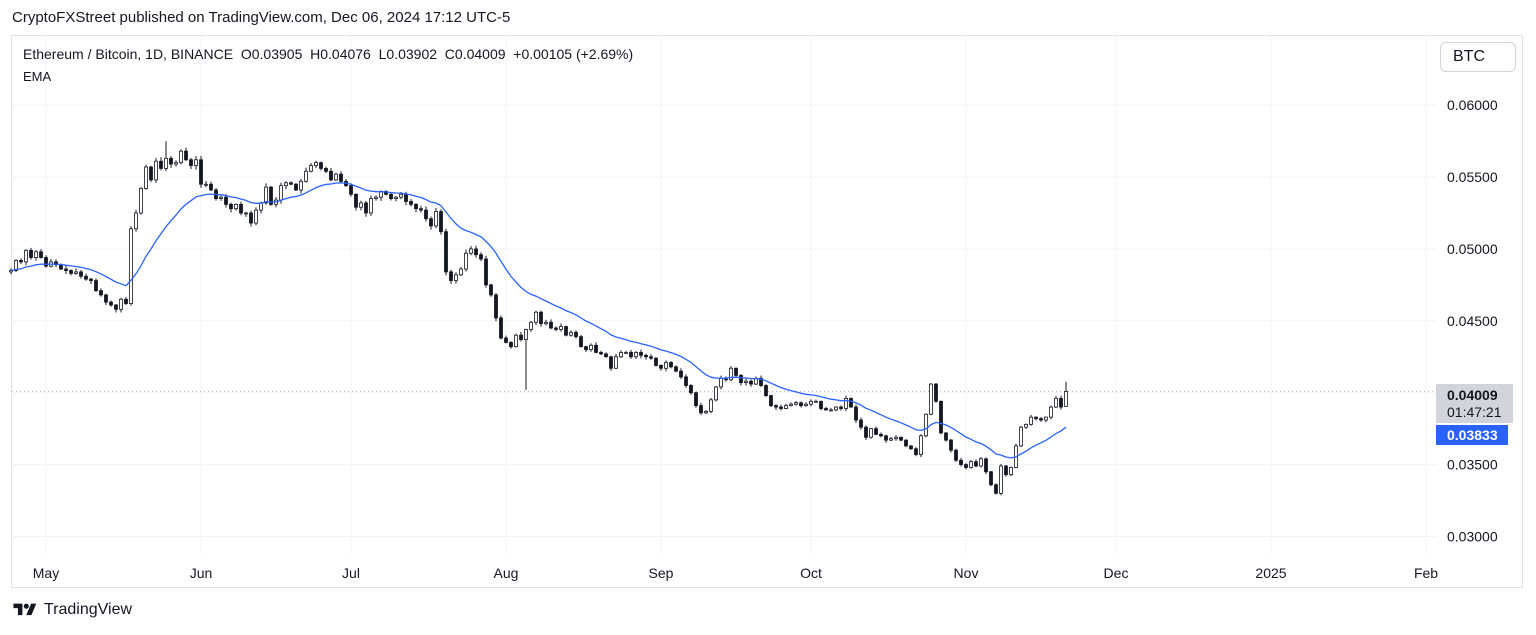 Image resolution: width=1536 pixels, height=635 pixels. Describe the element at coordinates (46, 573) in the screenshot. I see `x-tick-label: May` at that location.